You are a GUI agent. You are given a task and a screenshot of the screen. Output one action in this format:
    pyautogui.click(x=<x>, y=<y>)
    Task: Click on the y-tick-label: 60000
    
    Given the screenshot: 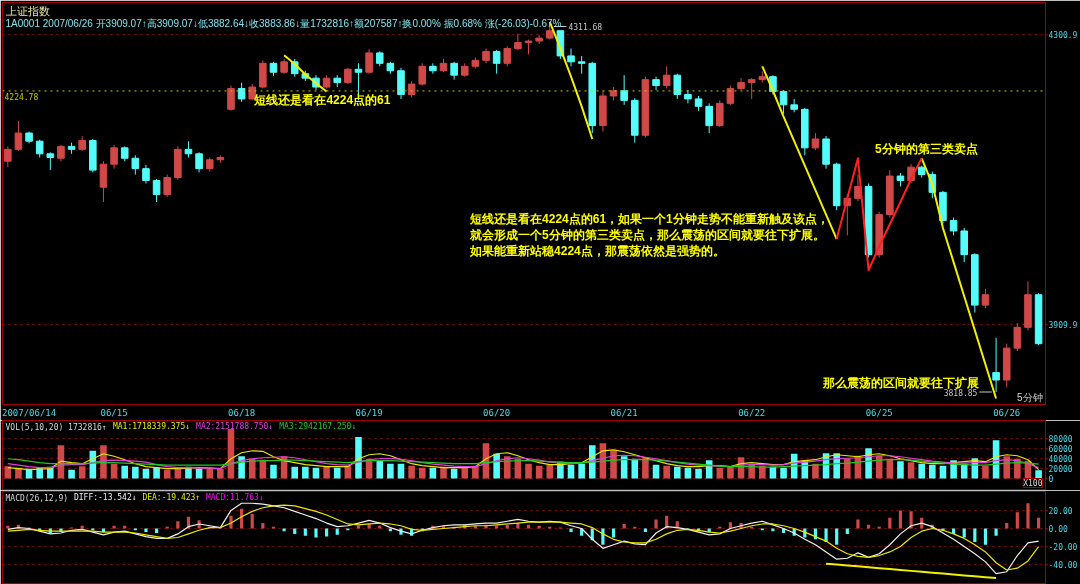 What is the action you would take?
    pyautogui.click(x=1060, y=450)
    